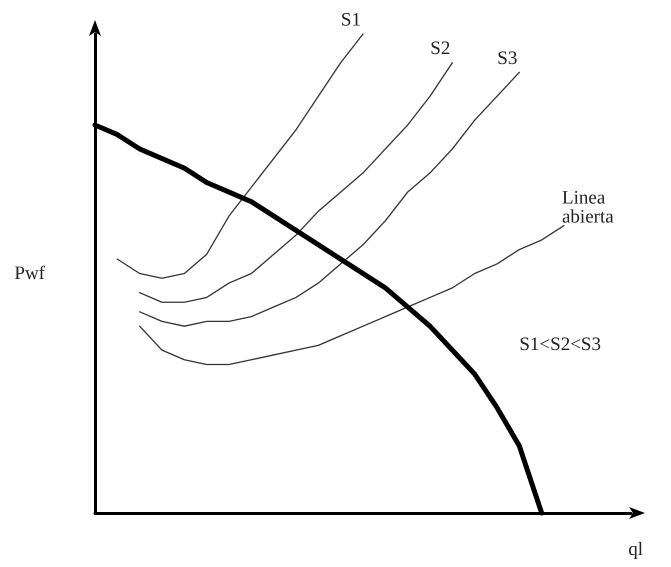 The image size is (671, 567). What do you see at coordinates (350, 20) in the screenshot?
I see `series-label: S1` at bounding box center [350, 20].